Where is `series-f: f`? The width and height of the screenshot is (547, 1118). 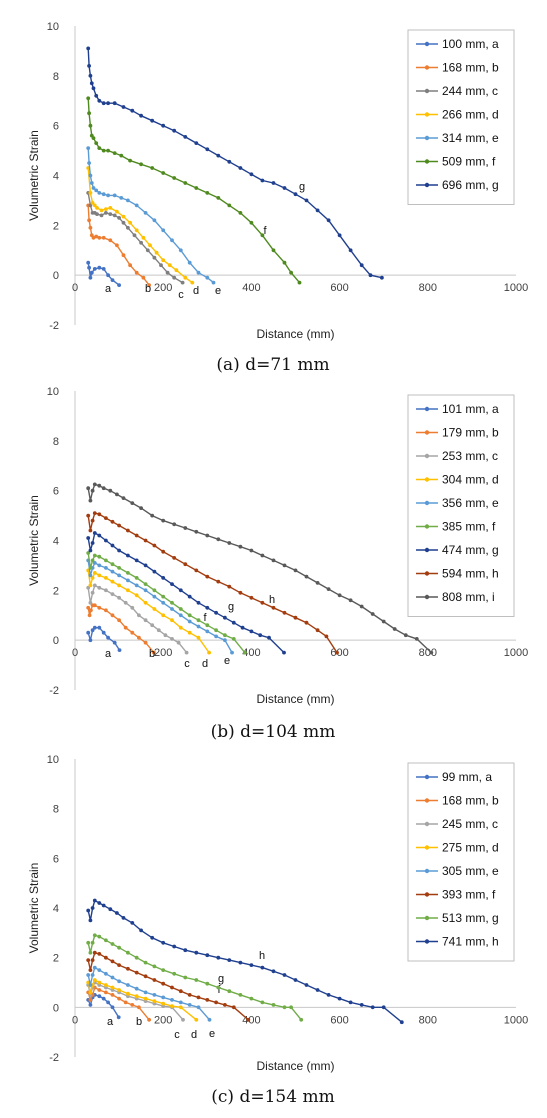 series-f: f is located at coordinates (166, 603).